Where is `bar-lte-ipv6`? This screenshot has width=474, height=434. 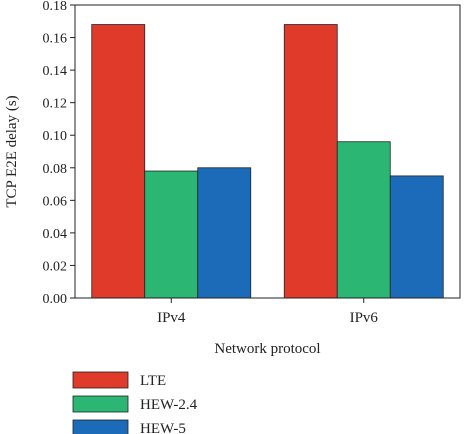 bar-lte-ipv6 is located at coordinates (310, 161).